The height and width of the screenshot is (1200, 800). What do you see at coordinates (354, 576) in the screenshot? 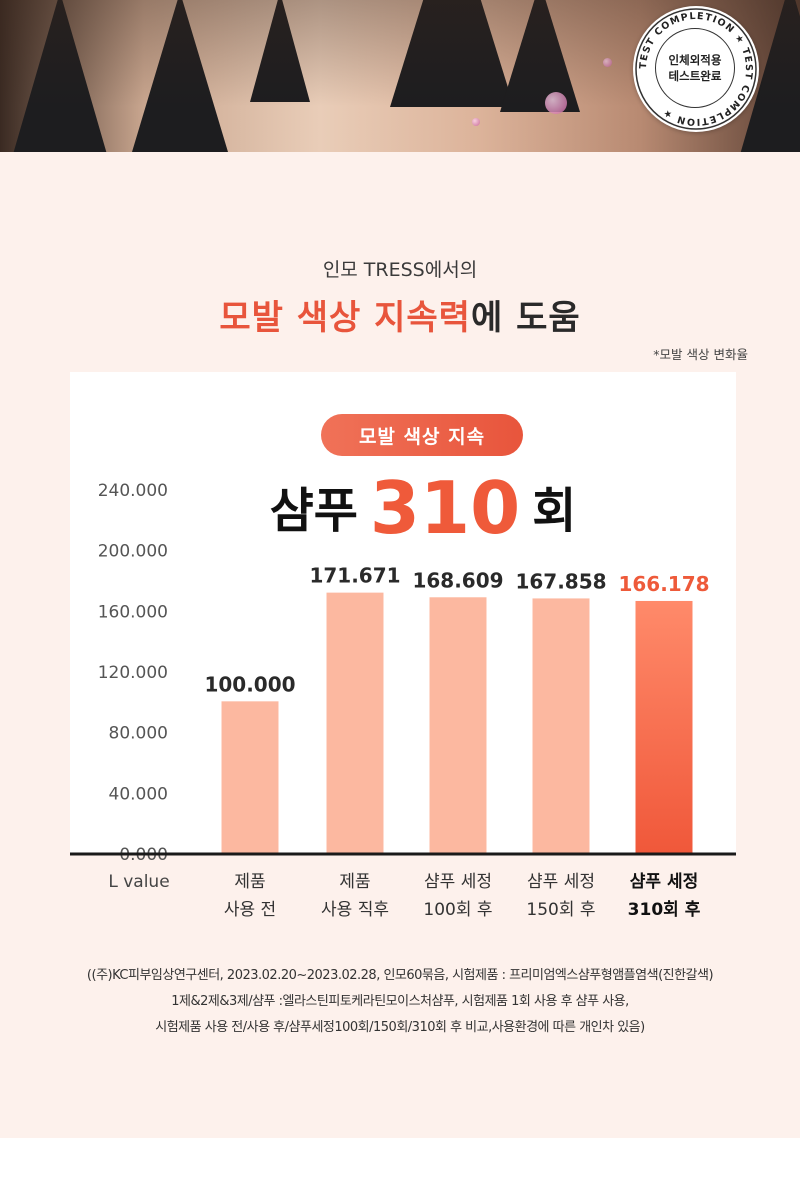
I see `bar-value-label: 171.671` at bounding box center [354, 576].